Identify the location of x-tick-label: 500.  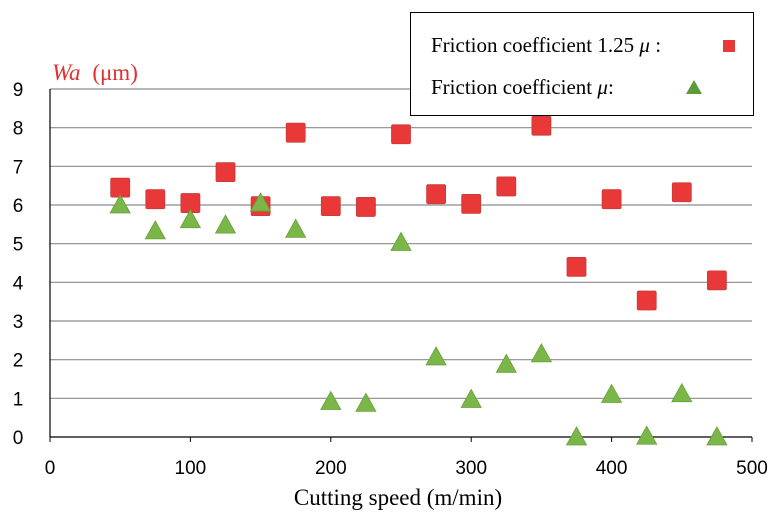
(752, 468).